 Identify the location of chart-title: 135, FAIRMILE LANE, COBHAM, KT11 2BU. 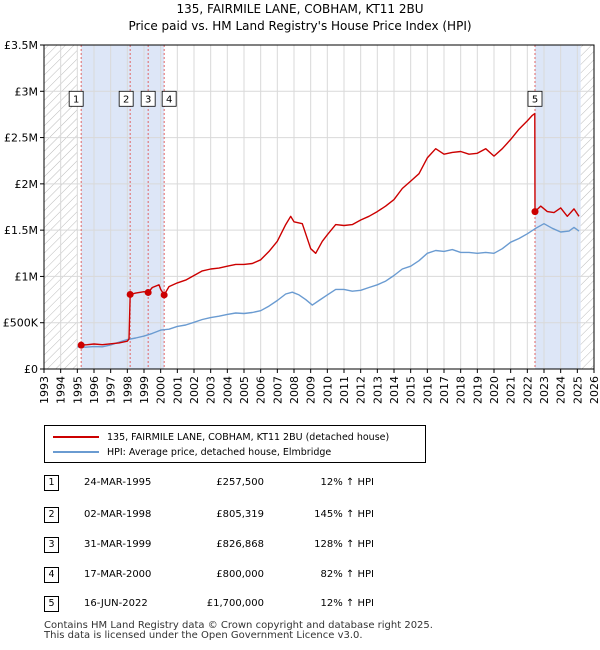
(300, 9).